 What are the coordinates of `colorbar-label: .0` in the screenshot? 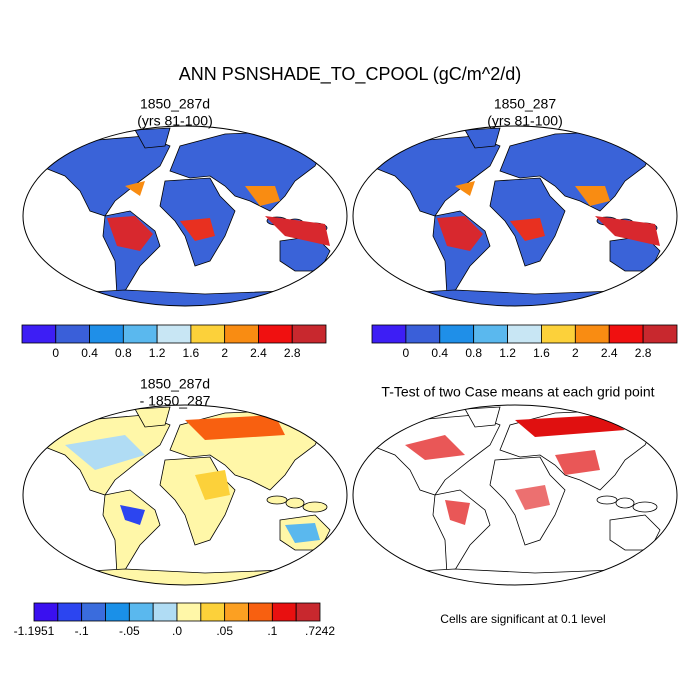 It's located at (177, 631).